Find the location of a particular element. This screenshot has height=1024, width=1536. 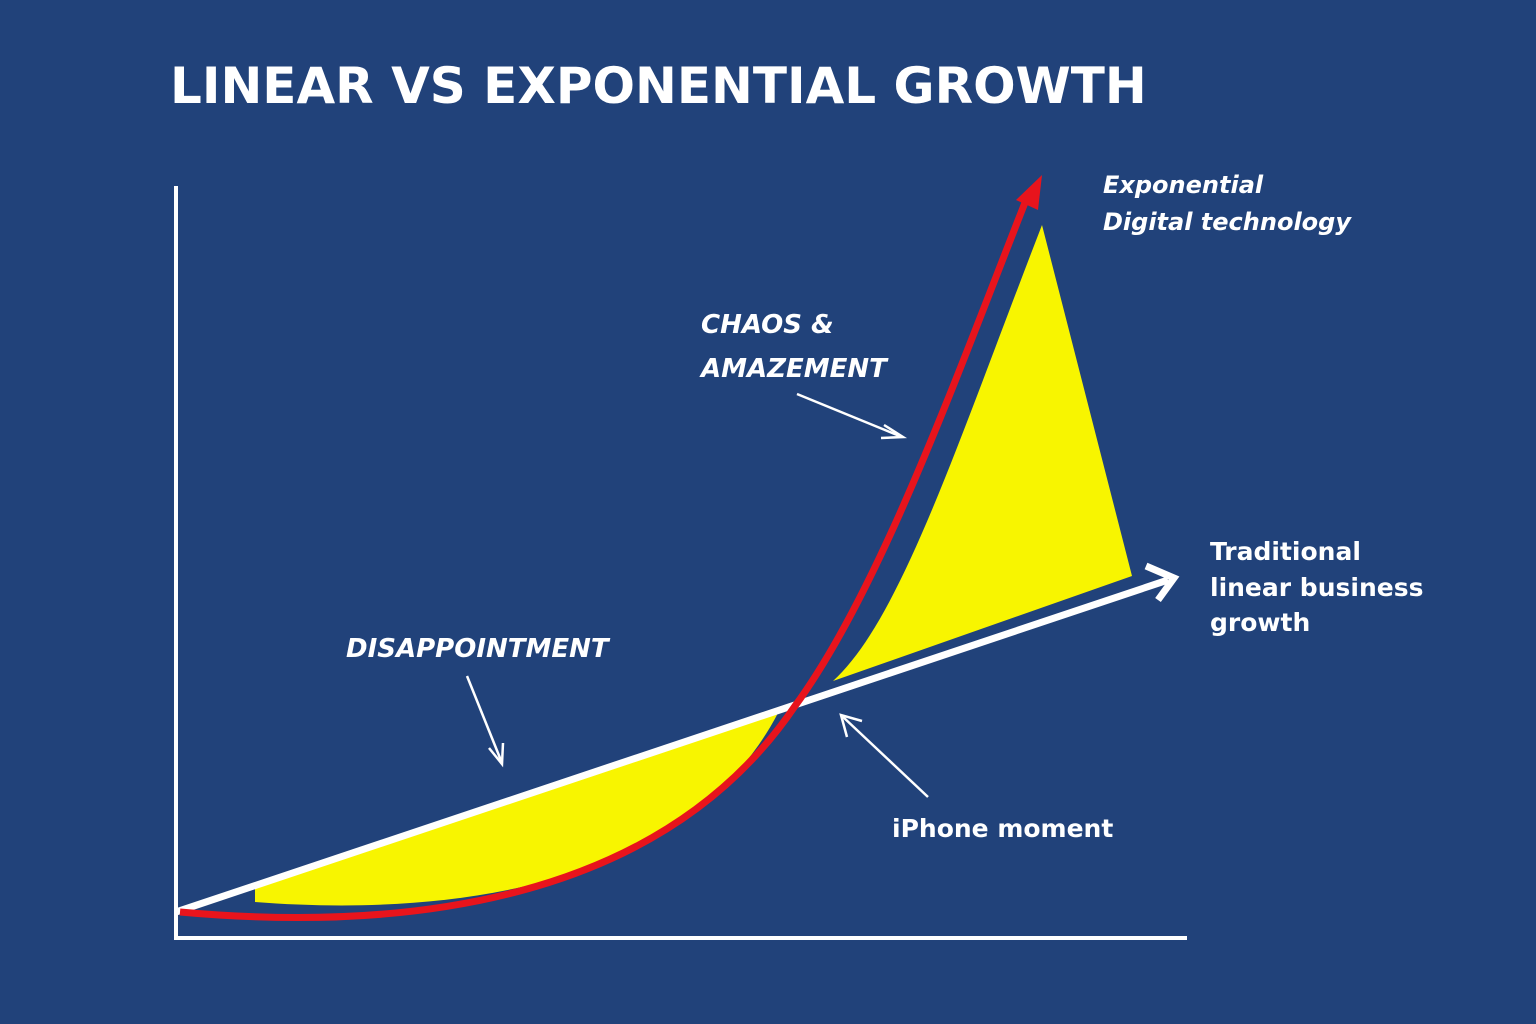

chaos-label-2: AMAZEMENT is located at coordinates (794, 369).